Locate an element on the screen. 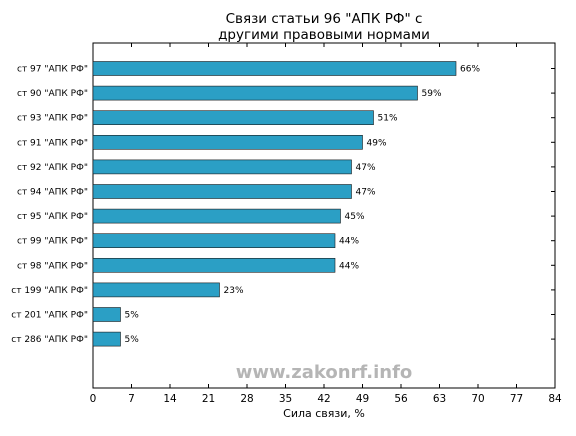 The height and width of the screenshot is (436, 576). y-tick-label: ст 199 "АПК РФ" is located at coordinates (49, 291).